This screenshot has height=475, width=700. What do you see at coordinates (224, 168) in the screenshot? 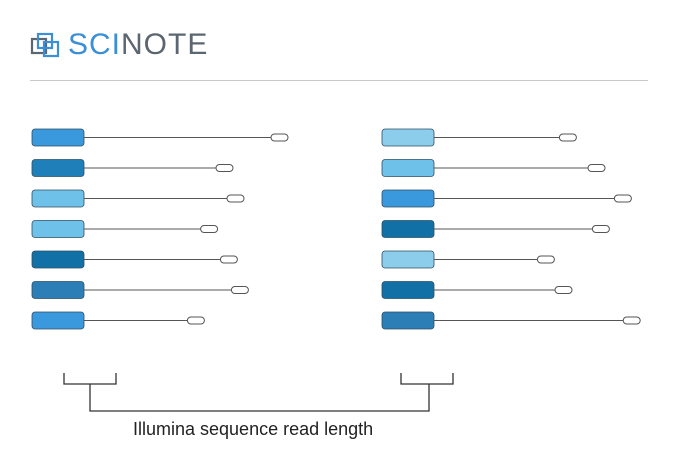
I see `left-read-2-end-cap` at bounding box center [224, 168].